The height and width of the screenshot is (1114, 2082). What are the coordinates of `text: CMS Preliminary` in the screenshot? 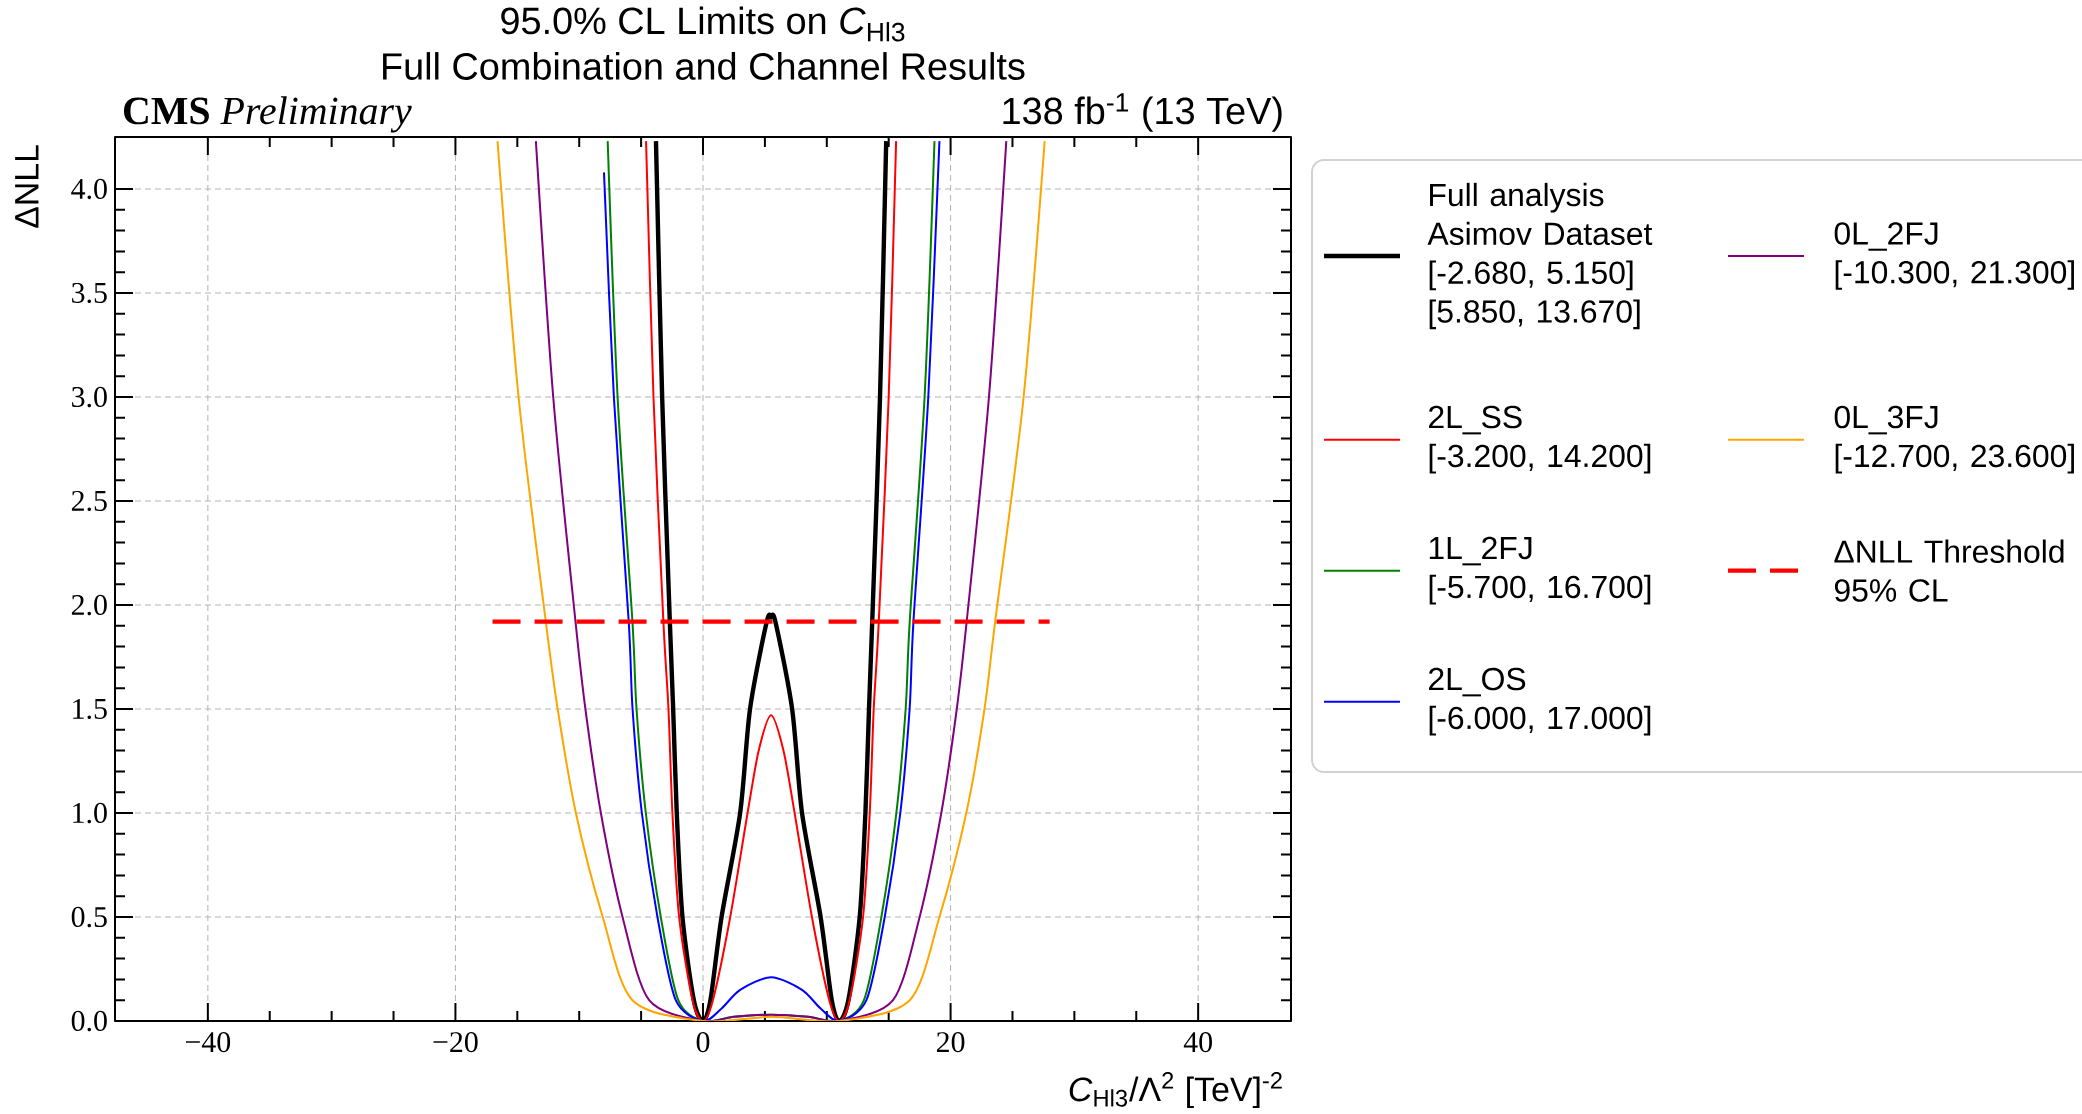 It's located at (267, 114).